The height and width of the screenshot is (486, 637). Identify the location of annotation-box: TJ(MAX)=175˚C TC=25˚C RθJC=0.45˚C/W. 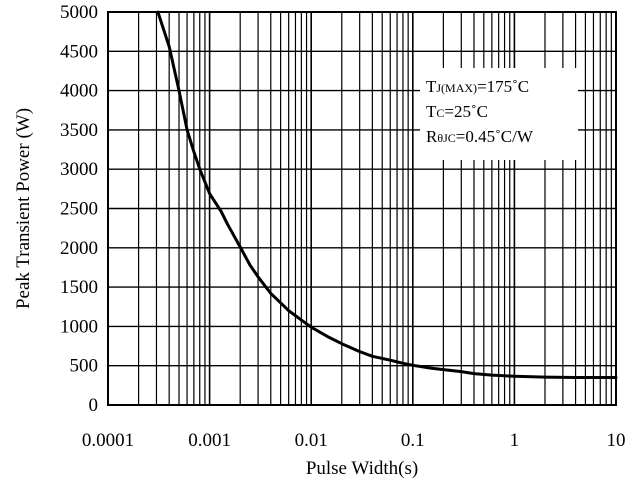
(499, 114).